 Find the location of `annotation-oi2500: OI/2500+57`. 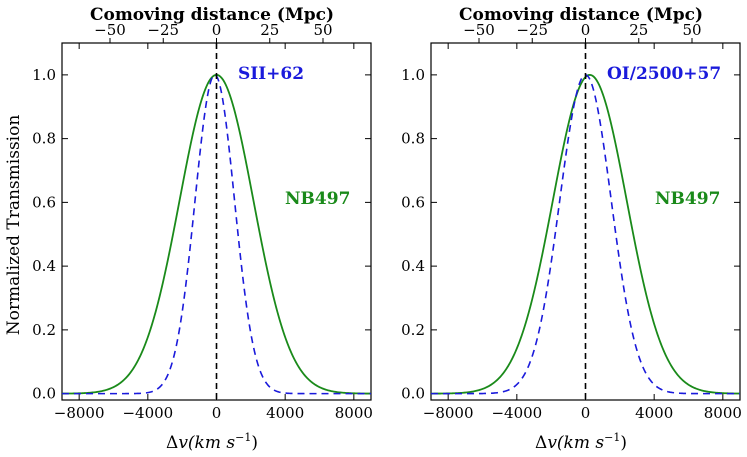

annotation-oi2500: OI/2500+57 is located at coordinates (664, 74).